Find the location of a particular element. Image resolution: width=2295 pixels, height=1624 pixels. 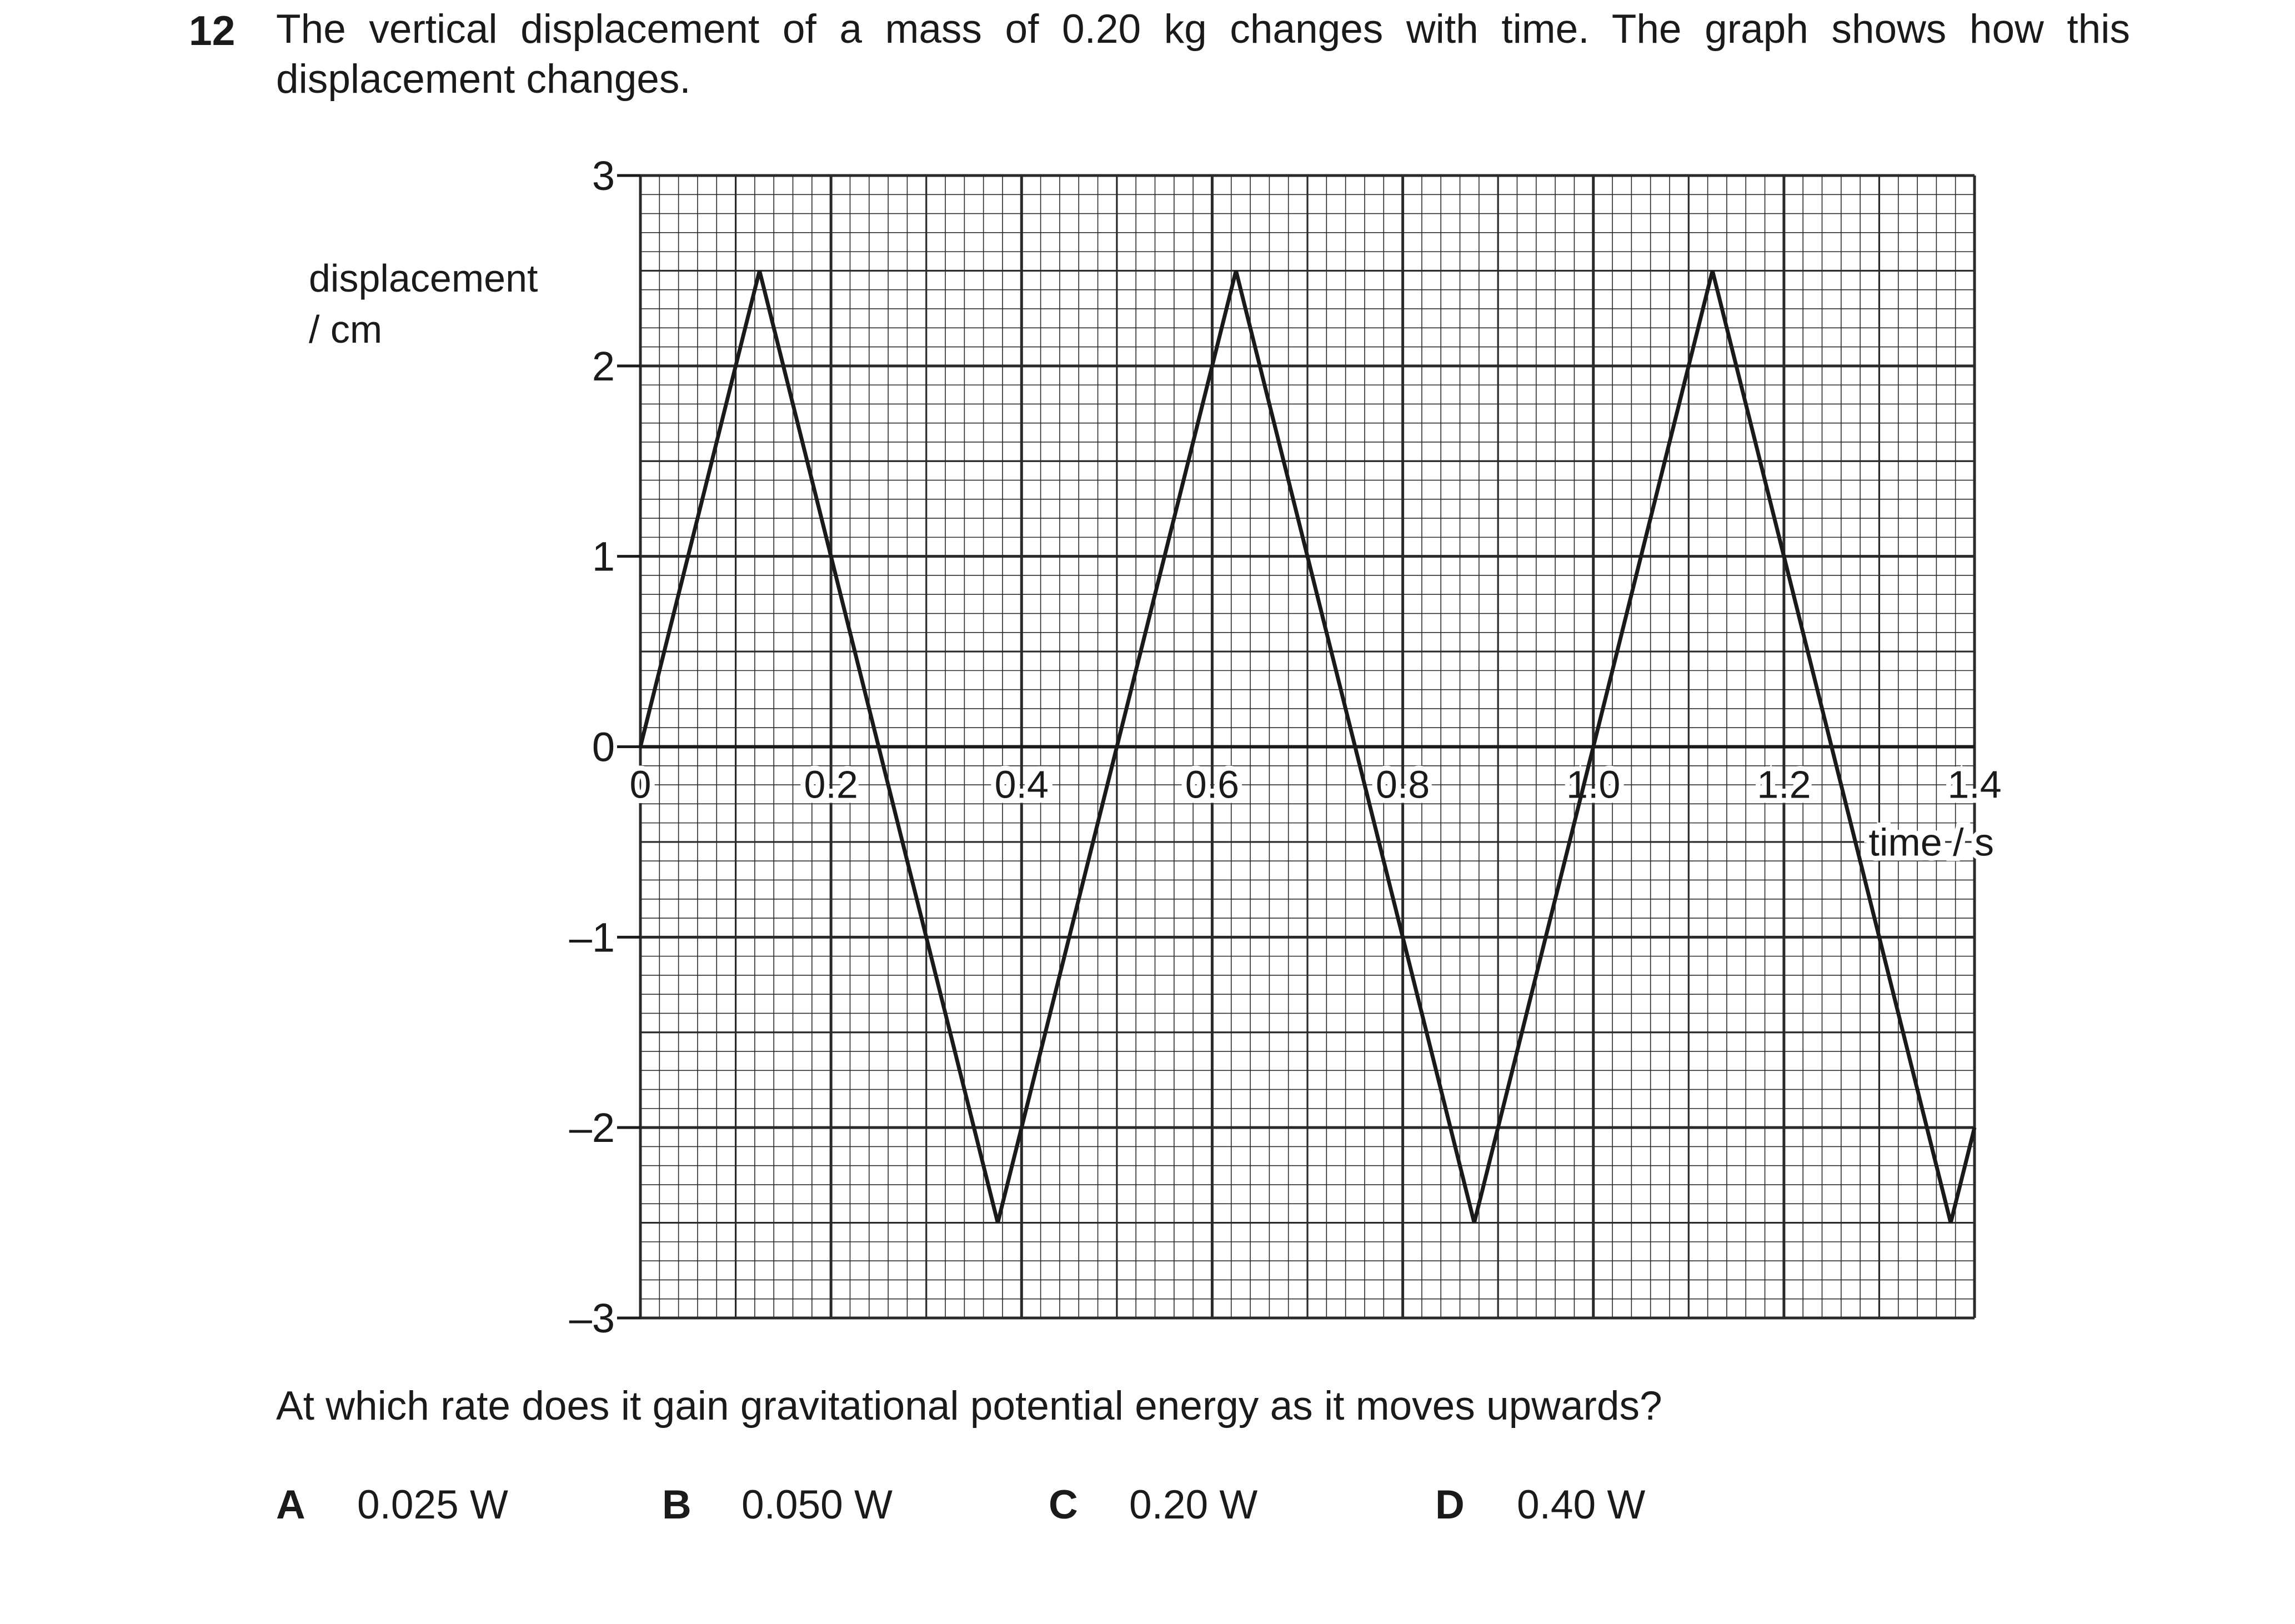

y-axis-label: displacement / cm is located at coordinates (423, 304).